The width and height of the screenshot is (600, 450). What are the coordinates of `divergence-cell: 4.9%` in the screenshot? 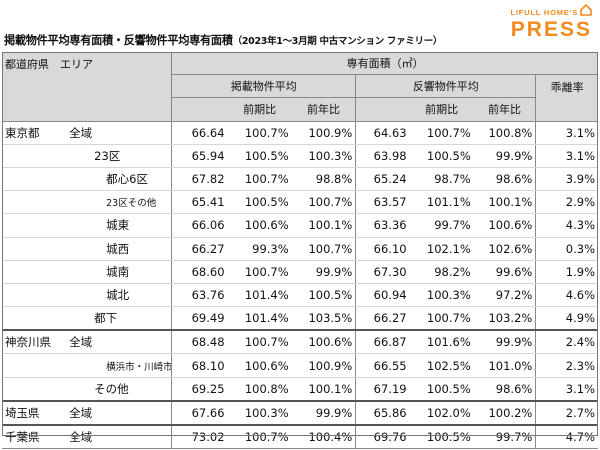 It's located at (566, 318).